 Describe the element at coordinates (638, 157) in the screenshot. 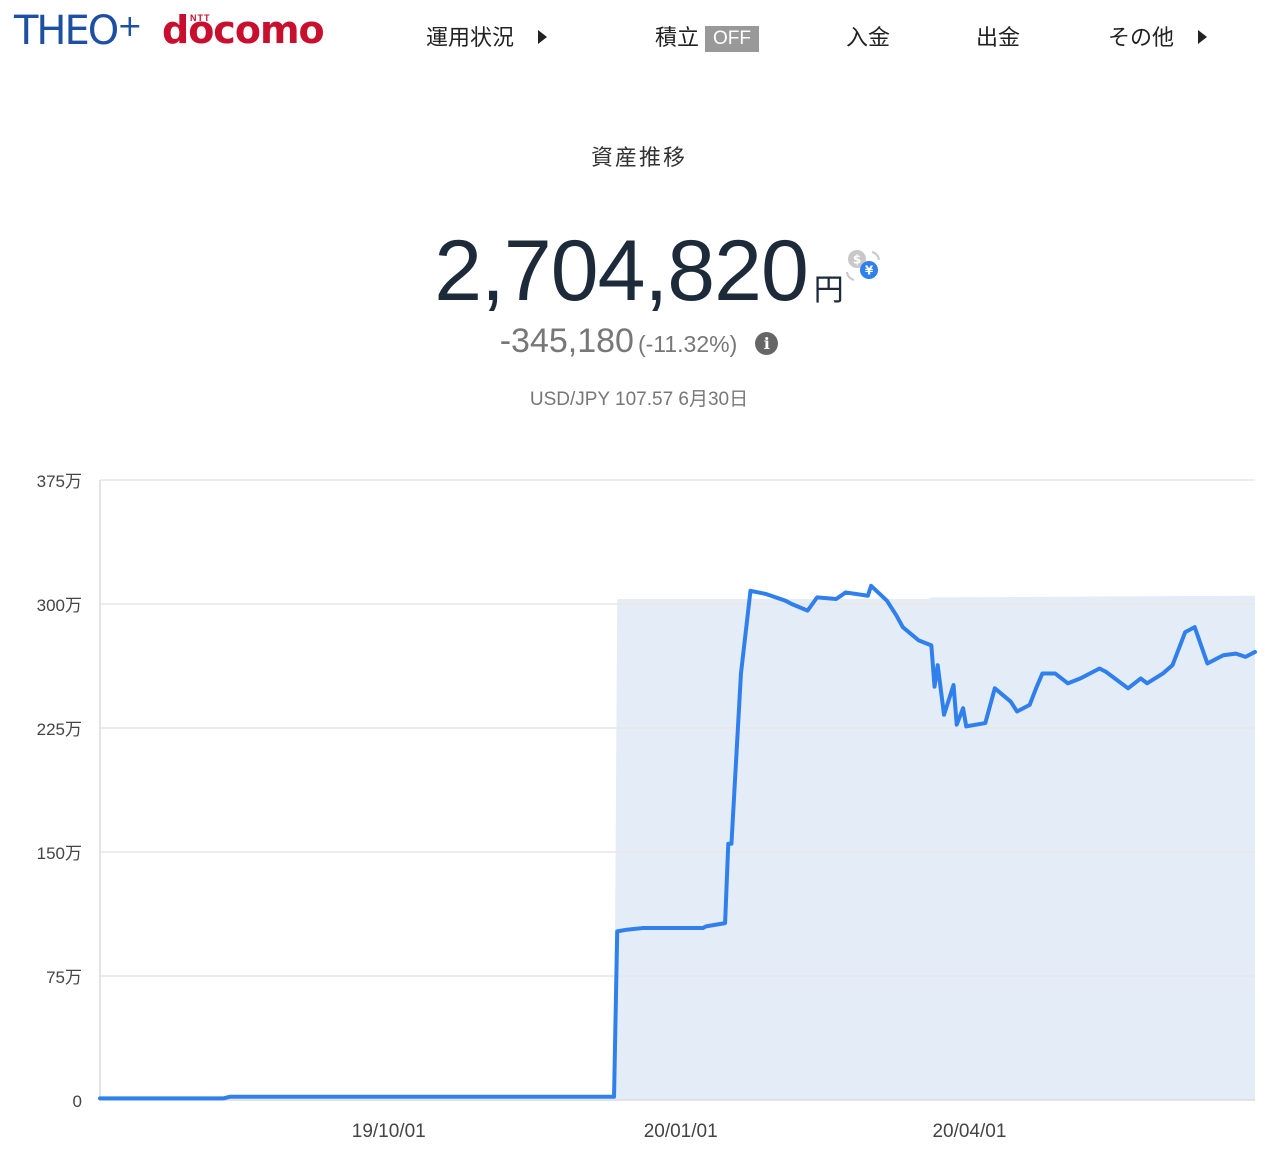

I see `page-title: 資産推移` at that location.